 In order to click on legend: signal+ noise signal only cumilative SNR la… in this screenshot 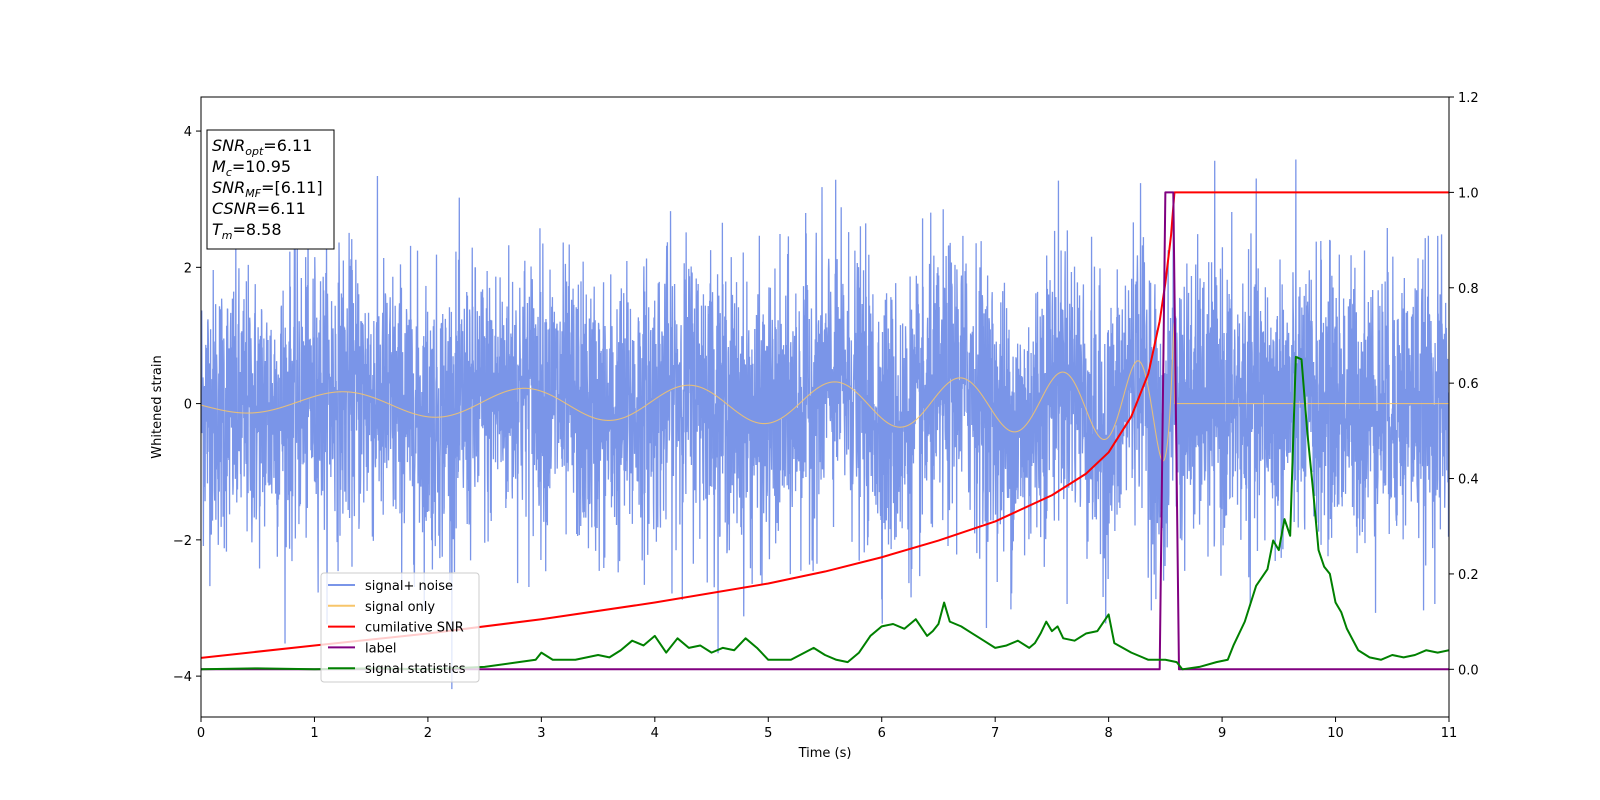, I will do `click(400, 627)`.